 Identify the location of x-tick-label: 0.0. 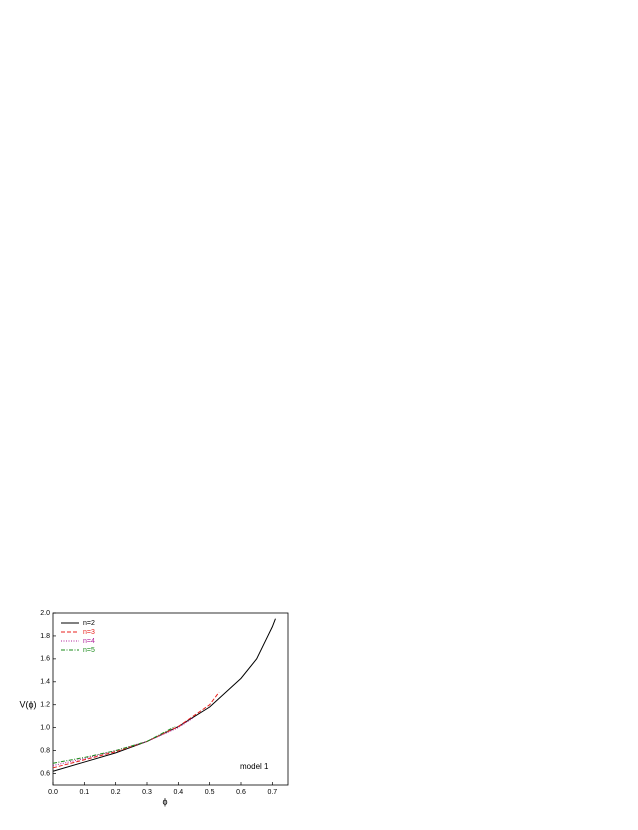
(53, 792).